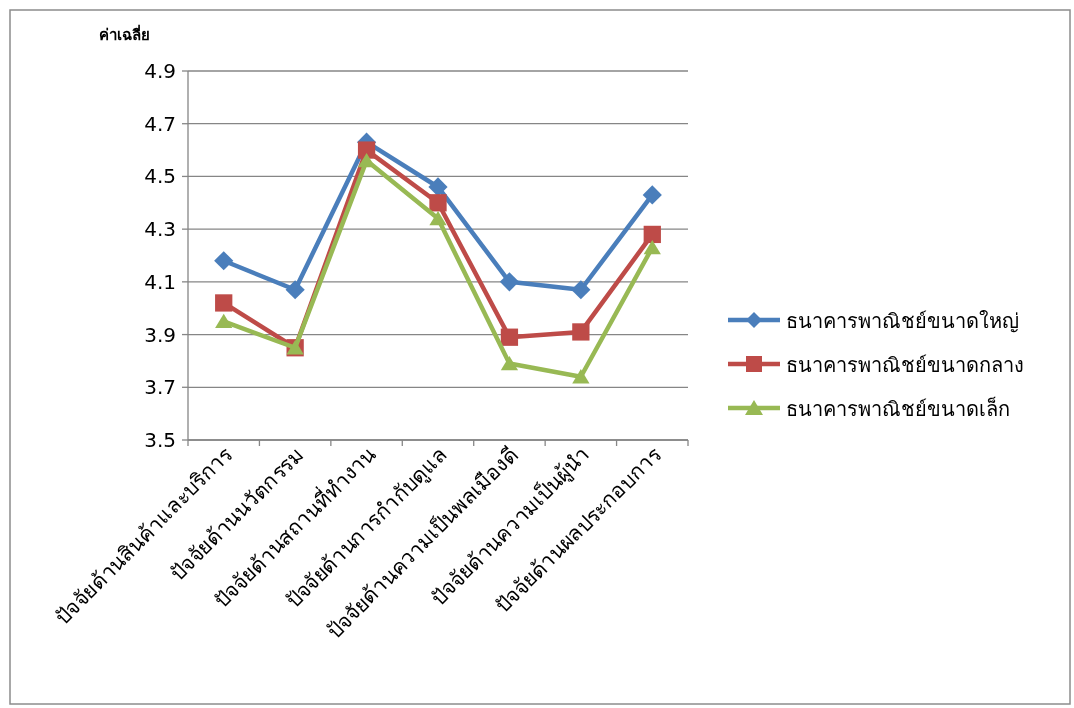  I want to click on y-tick-label: 3.7, so click(160, 387).